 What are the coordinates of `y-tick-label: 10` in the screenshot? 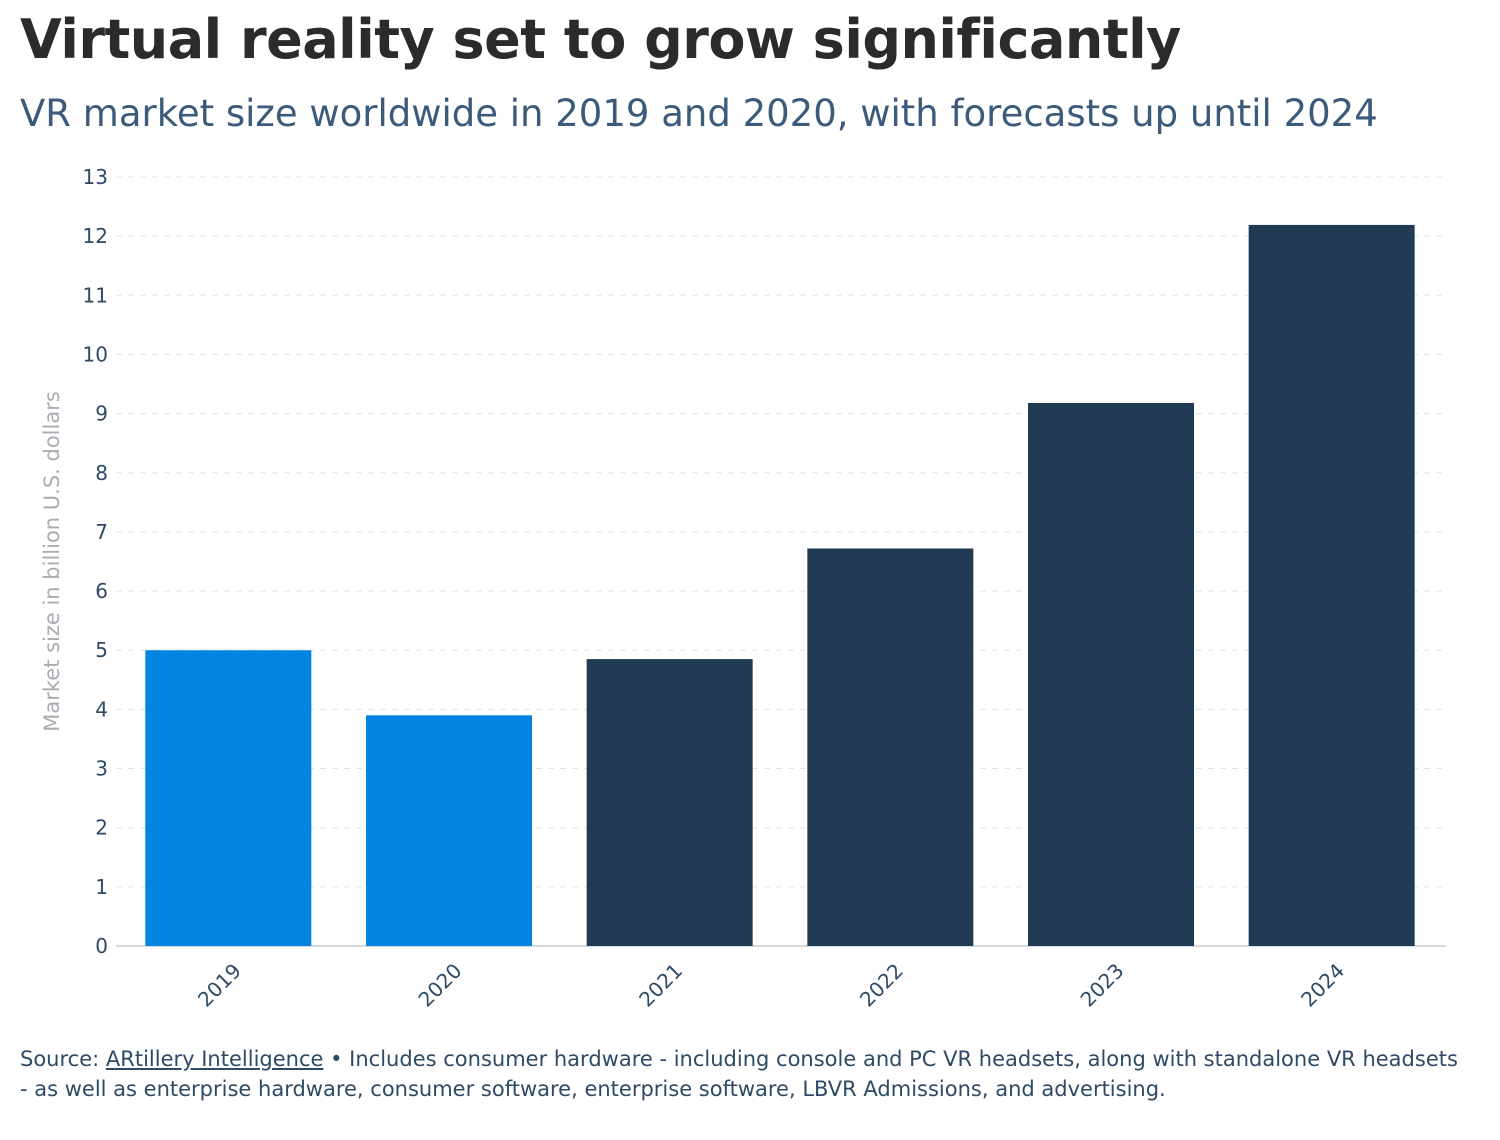 It's located at (95, 354).